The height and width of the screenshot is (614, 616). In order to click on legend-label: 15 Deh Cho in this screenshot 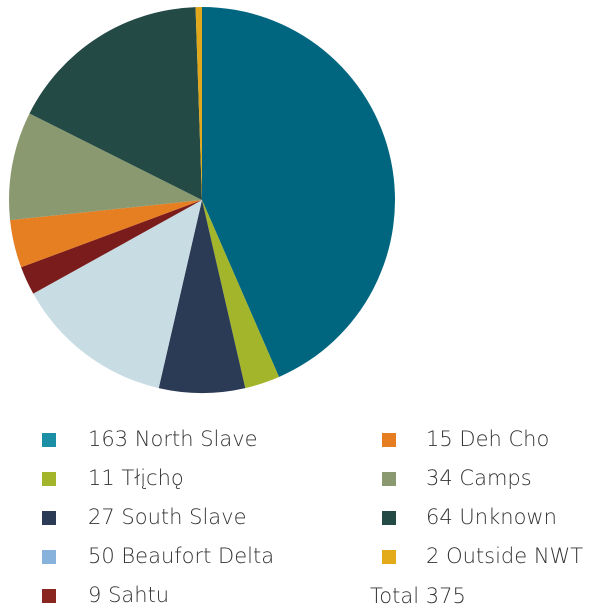, I will do `click(487, 439)`.